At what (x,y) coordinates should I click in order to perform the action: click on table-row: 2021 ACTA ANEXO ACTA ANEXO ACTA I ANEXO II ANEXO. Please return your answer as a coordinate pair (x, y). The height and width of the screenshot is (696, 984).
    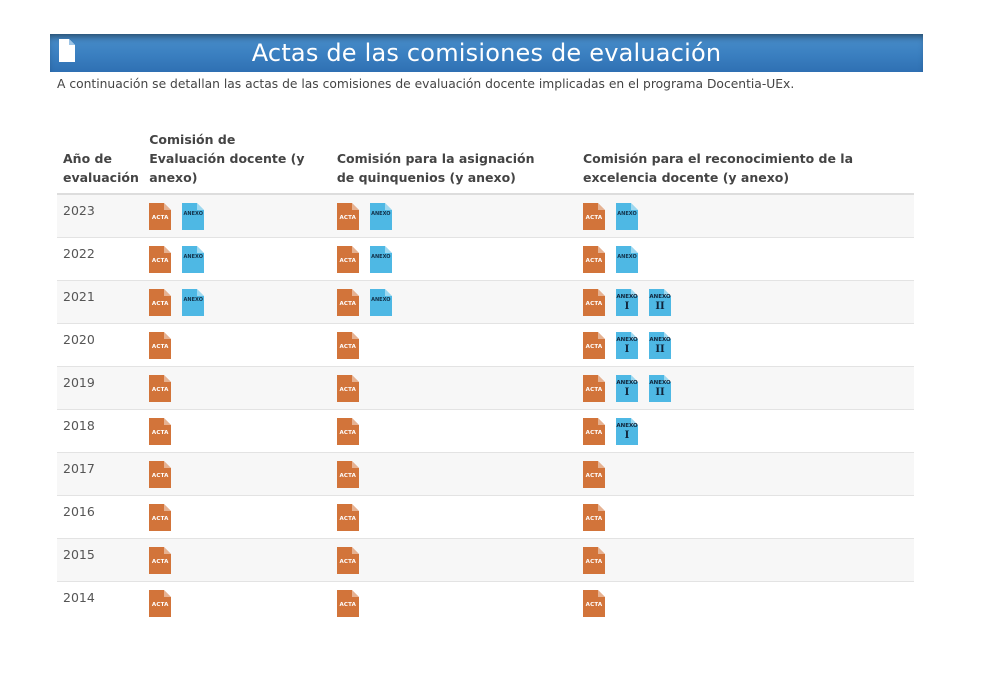
    Looking at the image, I should click on (485, 301).